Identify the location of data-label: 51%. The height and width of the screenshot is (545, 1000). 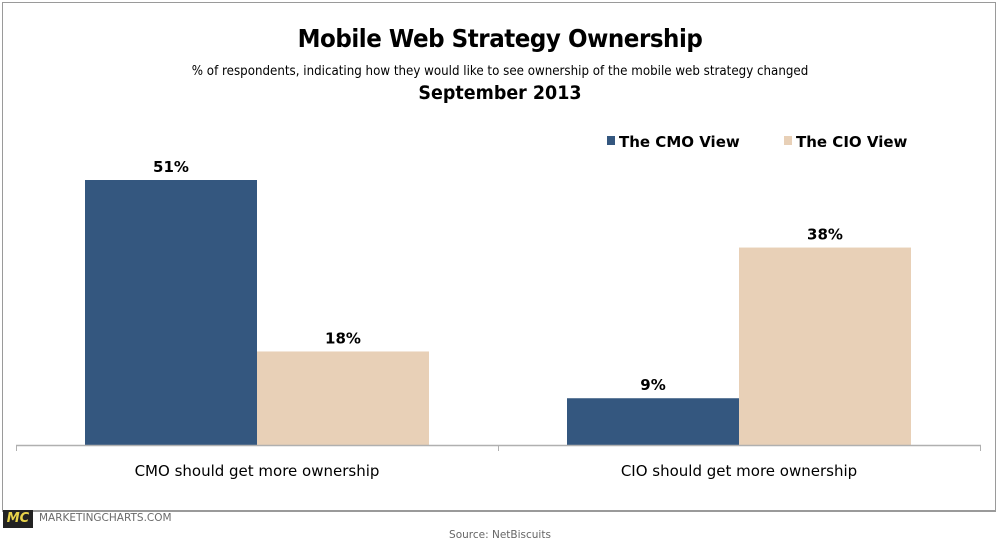
(171, 167).